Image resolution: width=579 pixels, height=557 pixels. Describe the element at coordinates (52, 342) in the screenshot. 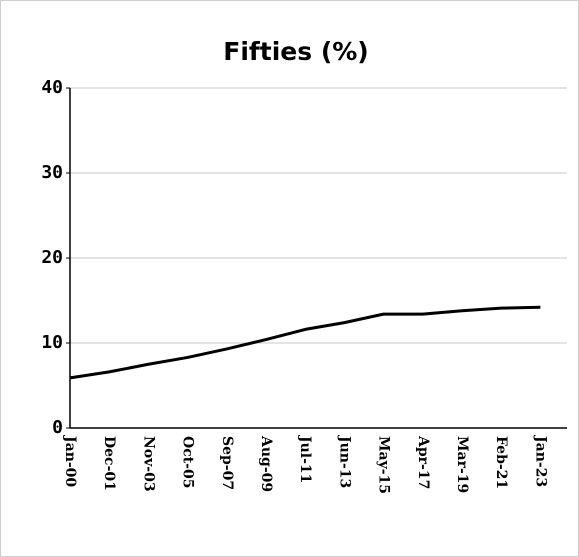

I see `y-tick-label: 10` at that location.